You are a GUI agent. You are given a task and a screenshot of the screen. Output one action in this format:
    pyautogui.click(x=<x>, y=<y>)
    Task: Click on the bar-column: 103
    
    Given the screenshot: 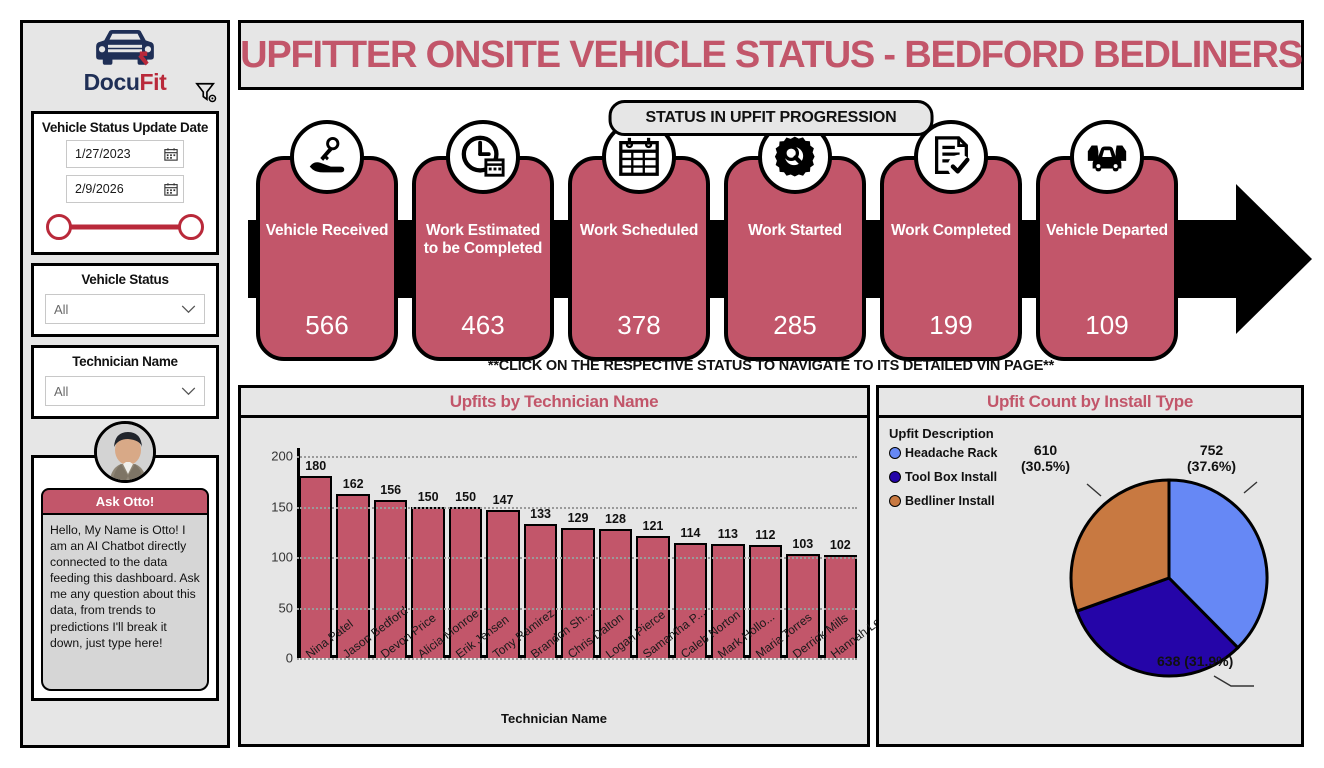 What is the action you would take?
    pyautogui.click(x=803, y=557)
    